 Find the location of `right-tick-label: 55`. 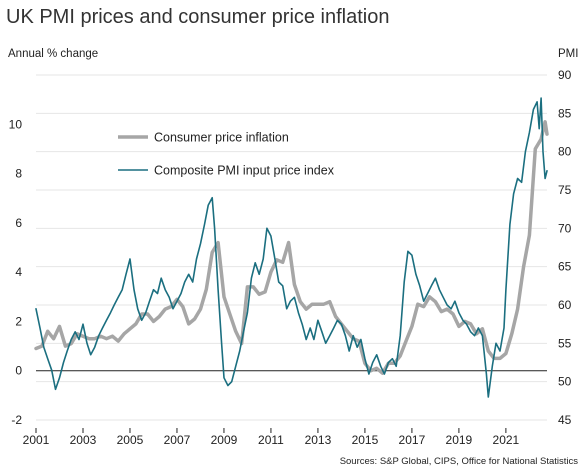

right-tick-label: 55 is located at coordinates (565, 343).